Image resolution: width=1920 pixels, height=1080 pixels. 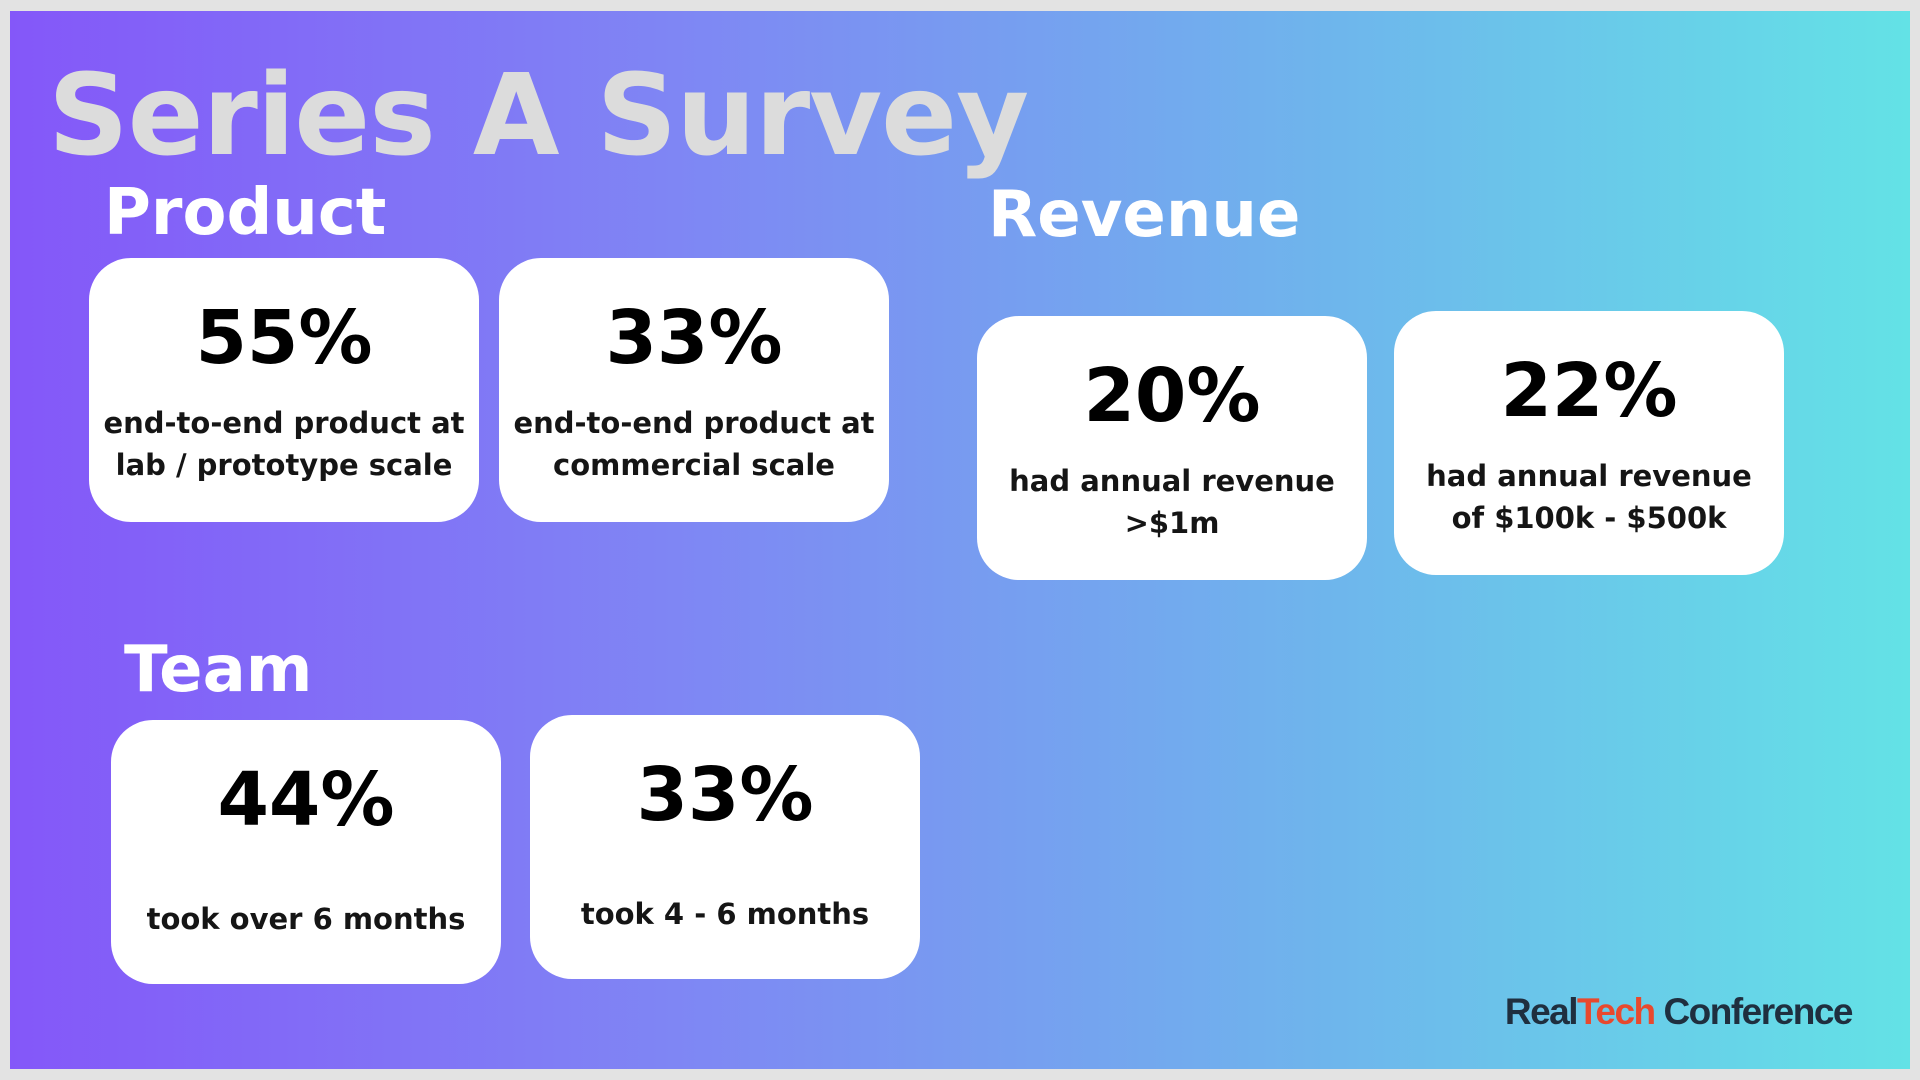 I want to click on team-stat-card-1: 44% took over 6 months, so click(x=306, y=852).